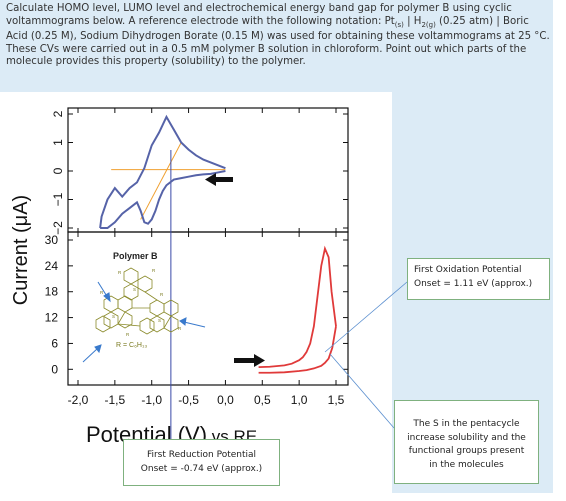 This screenshot has height=501, width=566. I want to click on y-tick-label-top: 0, so click(58, 170).